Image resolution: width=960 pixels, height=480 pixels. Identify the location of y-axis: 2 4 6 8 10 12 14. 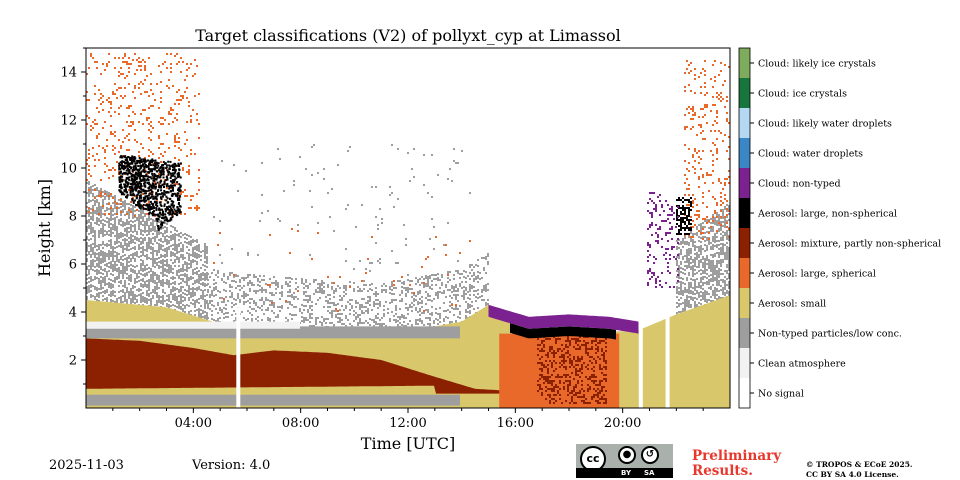
(73, 216).